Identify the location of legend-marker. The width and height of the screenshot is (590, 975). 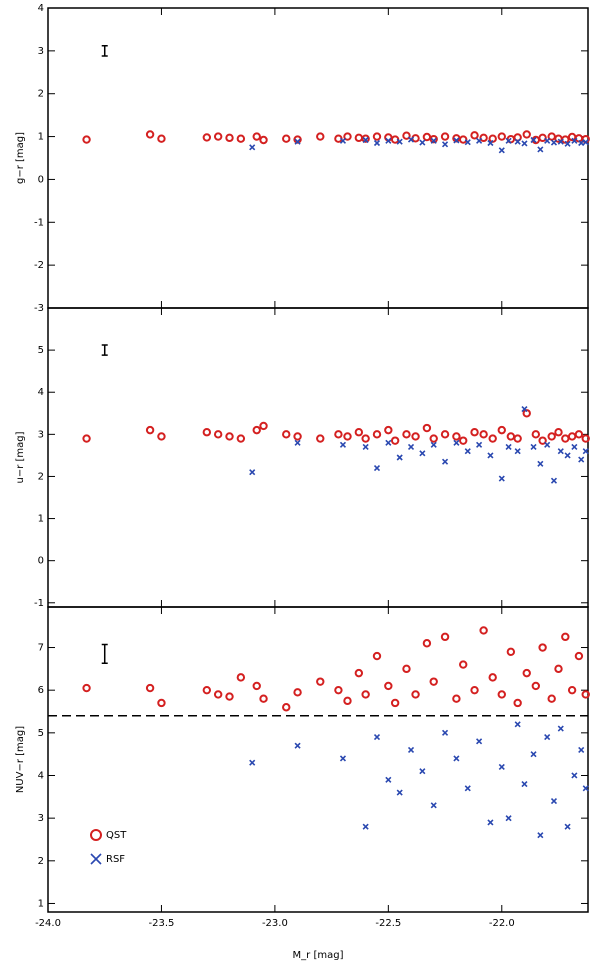
(96, 859).